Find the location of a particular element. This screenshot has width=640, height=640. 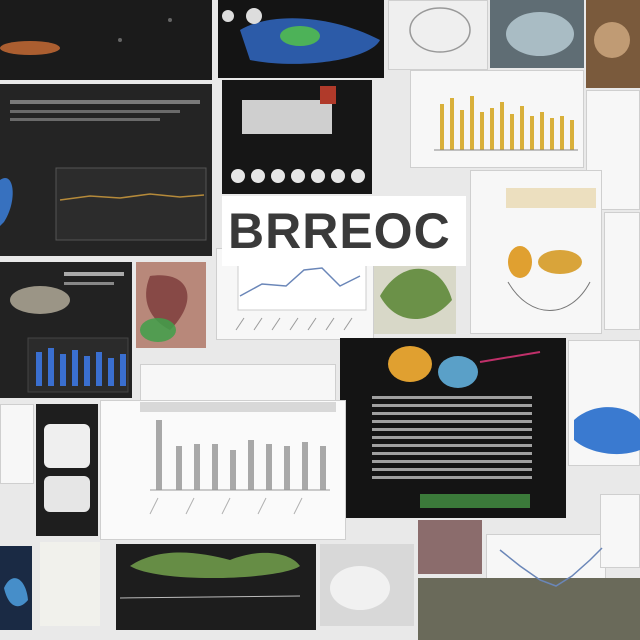

specimen-shape is located at coordinates (30, 48).